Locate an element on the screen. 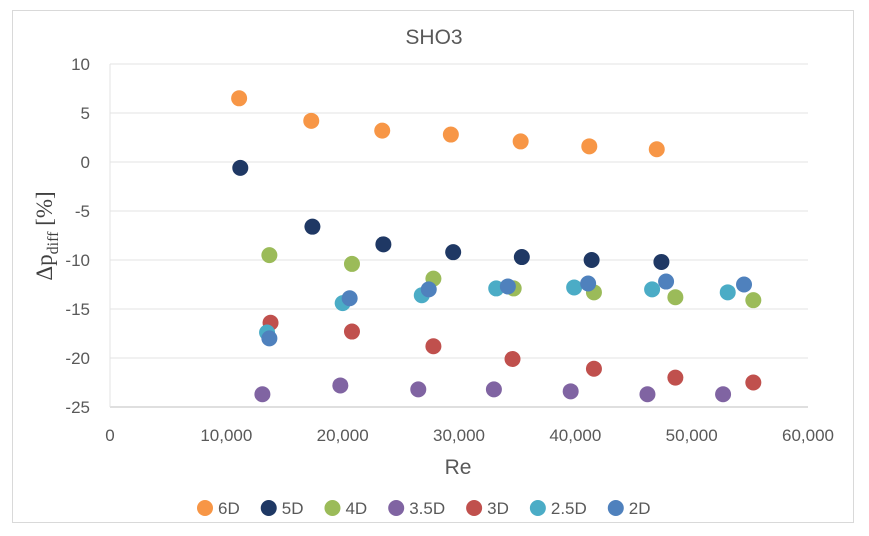 The width and height of the screenshot is (869, 536). legend-item: 6D is located at coordinates (218, 508).